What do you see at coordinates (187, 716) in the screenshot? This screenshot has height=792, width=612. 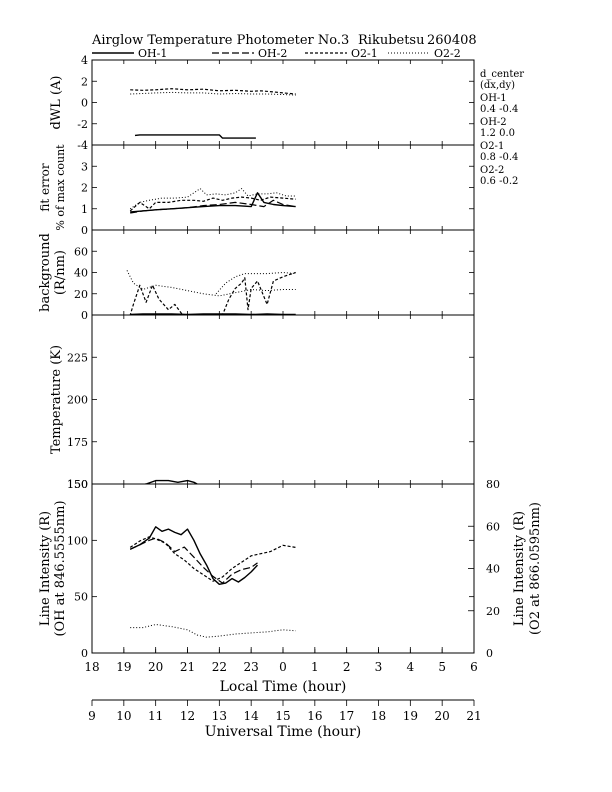 I see `ut-tick-label: 12` at bounding box center [187, 716].